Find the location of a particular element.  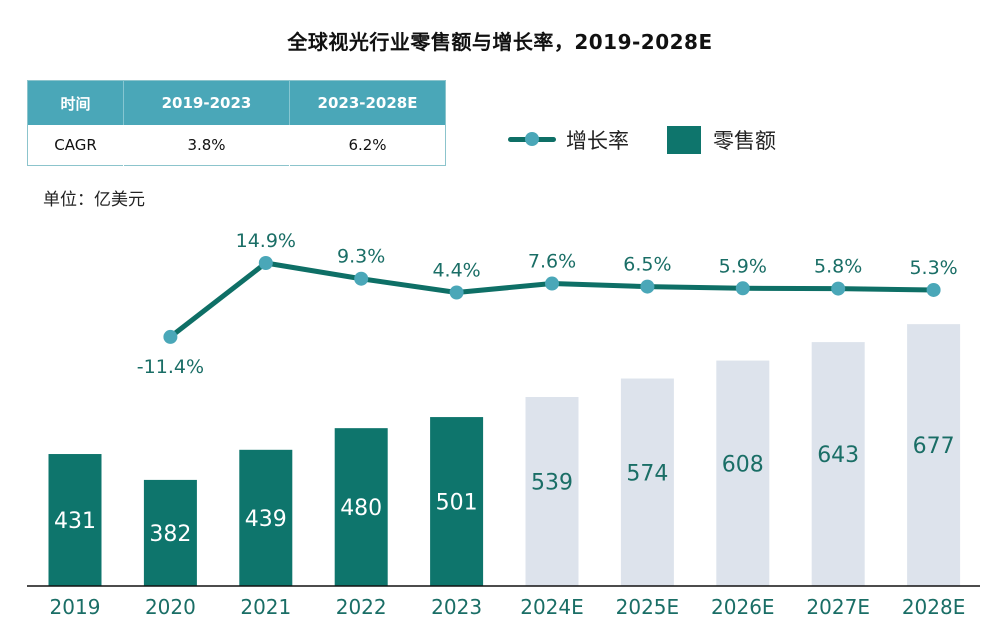

bar-2020 is located at coordinates (170, 532).